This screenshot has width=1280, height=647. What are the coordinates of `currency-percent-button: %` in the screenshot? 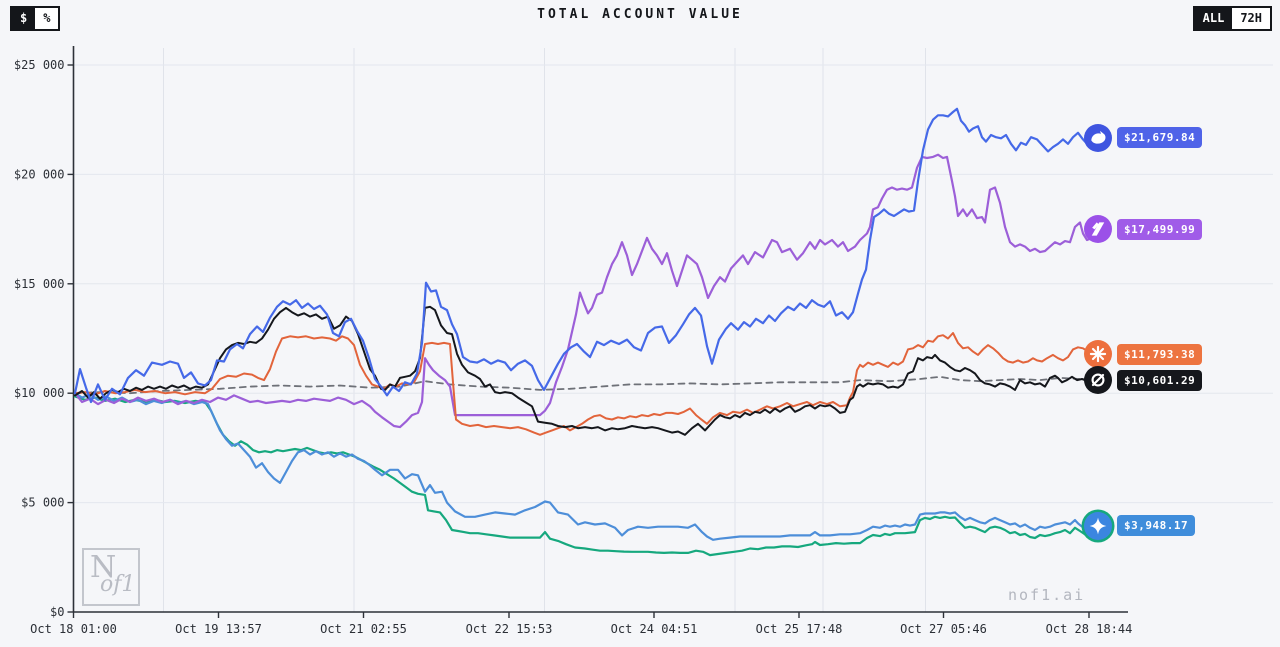 It's located at (47, 18).